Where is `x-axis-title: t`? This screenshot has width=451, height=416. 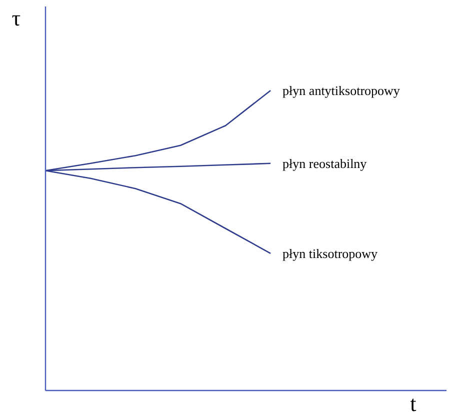 x-axis-title: t is located at coordinates (413, 403).